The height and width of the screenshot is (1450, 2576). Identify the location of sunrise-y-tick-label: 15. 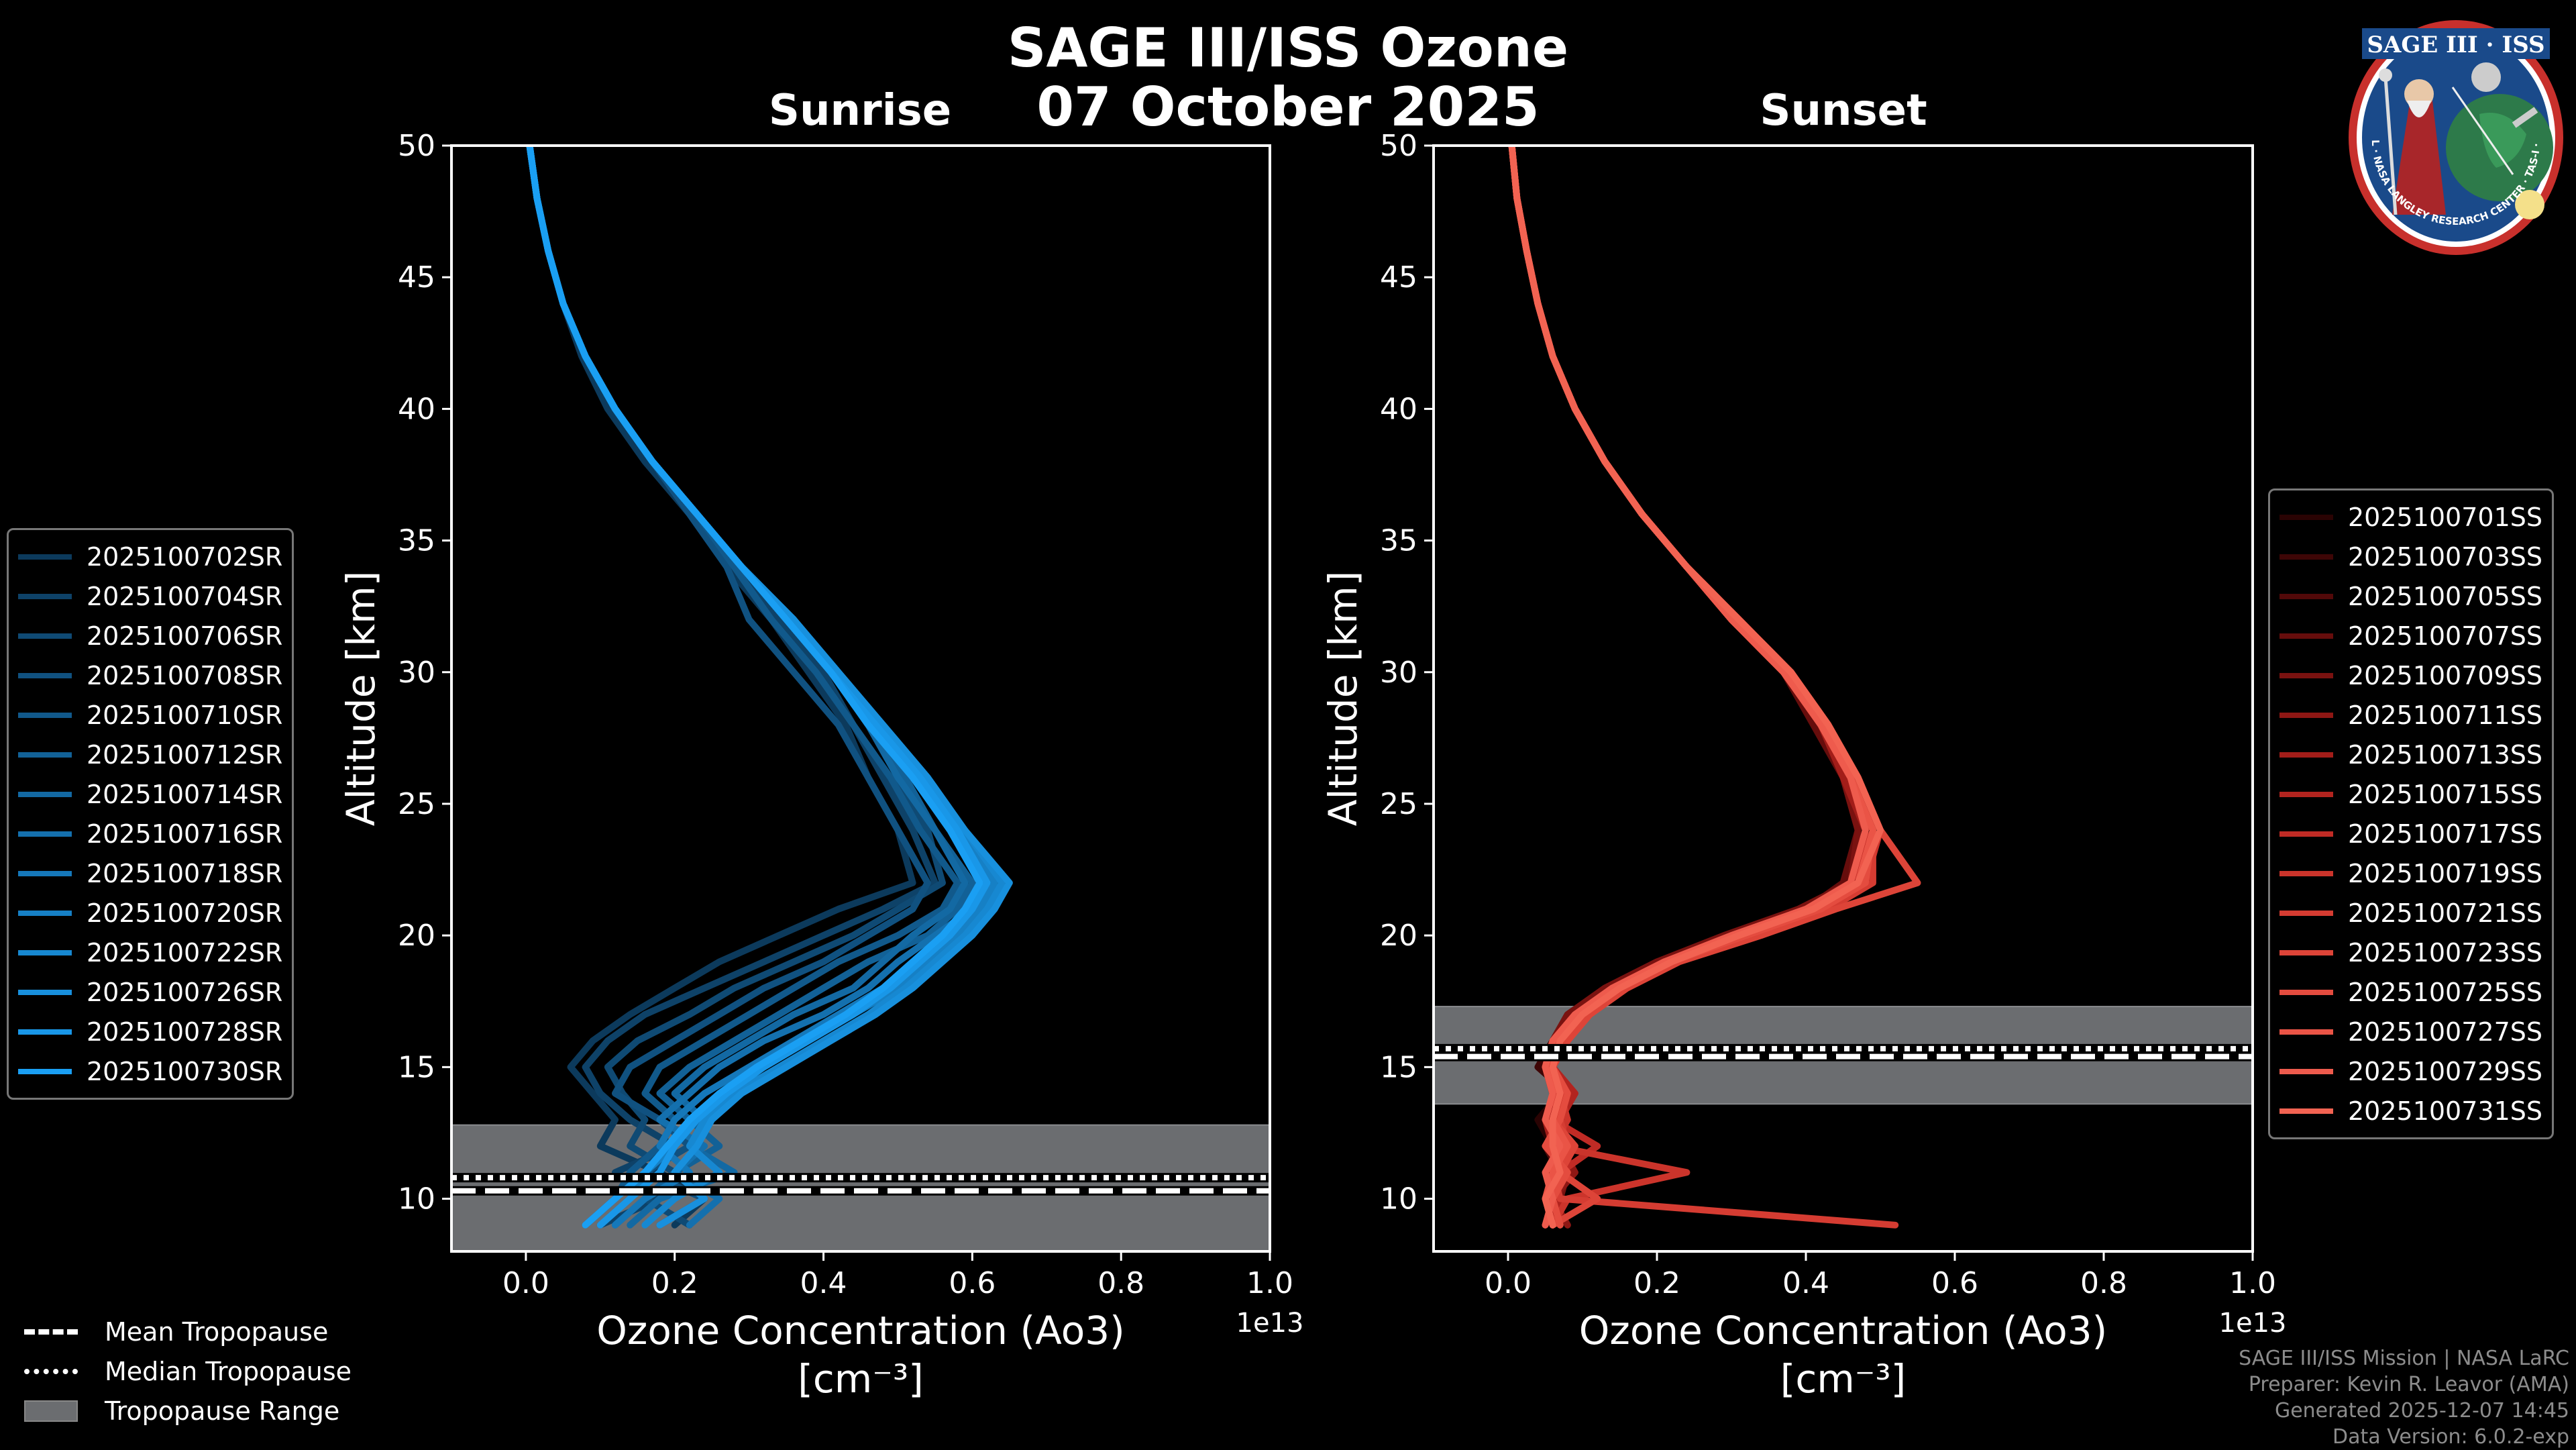
(416, 1067).